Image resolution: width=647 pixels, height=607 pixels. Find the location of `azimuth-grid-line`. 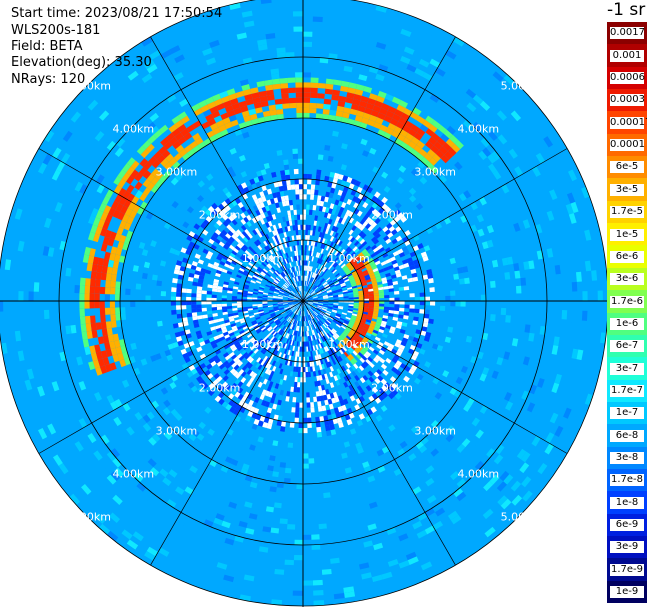

azimuth-grid-line is located at coordinates (435, 225).